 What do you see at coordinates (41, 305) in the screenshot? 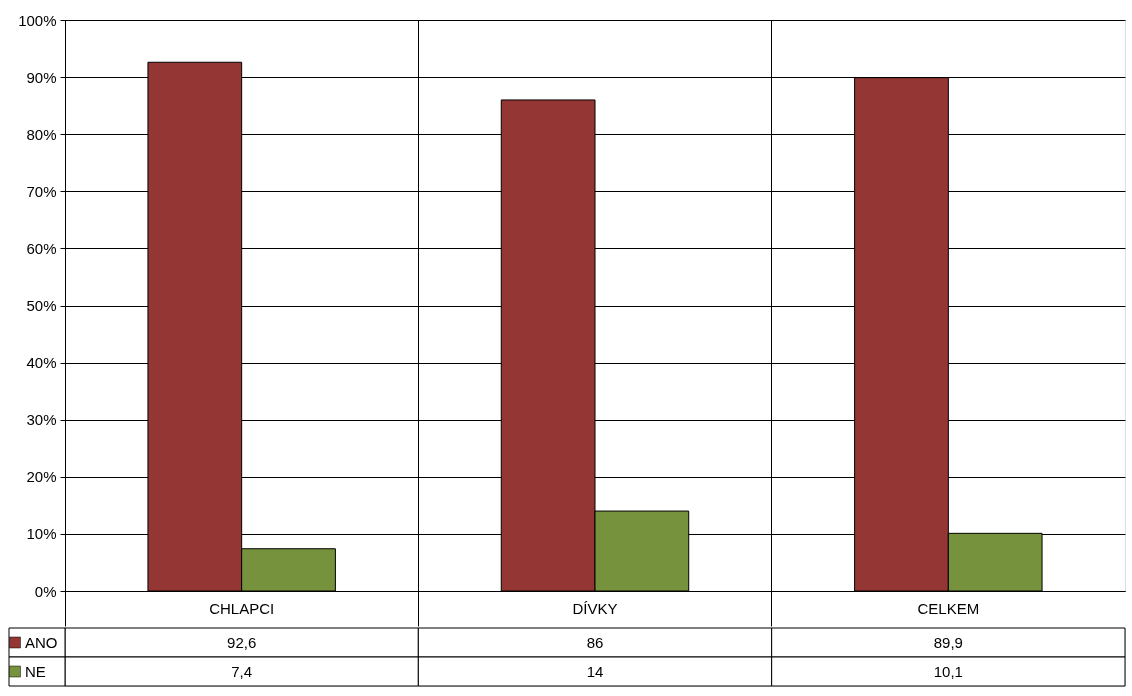
I see `y-tick-label: 50%` at bounding box center [41, 305].